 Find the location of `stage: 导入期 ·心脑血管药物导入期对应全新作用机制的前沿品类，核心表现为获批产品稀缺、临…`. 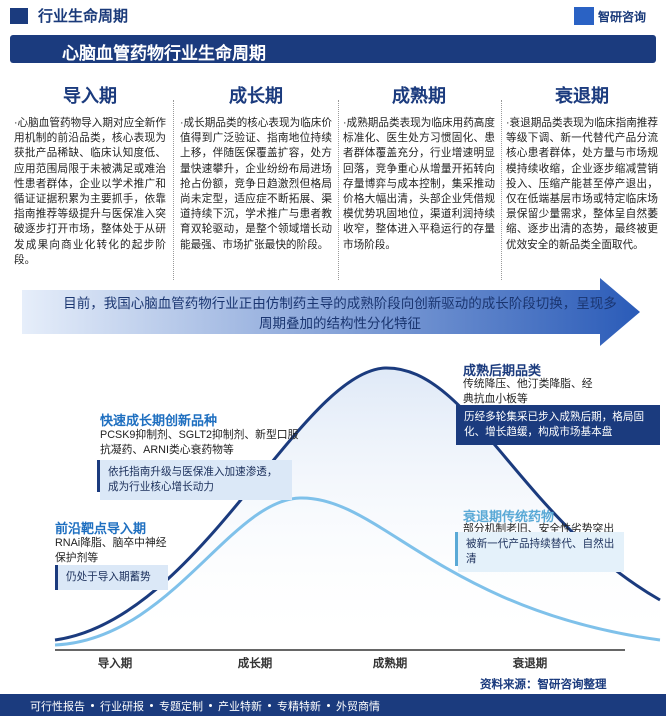

stage: 导入期 ·心脑血管药物导入期对应全新作用机制的前沿品类，核心表现为获批产品稀缺、临… is located at coordinates (90, 175).